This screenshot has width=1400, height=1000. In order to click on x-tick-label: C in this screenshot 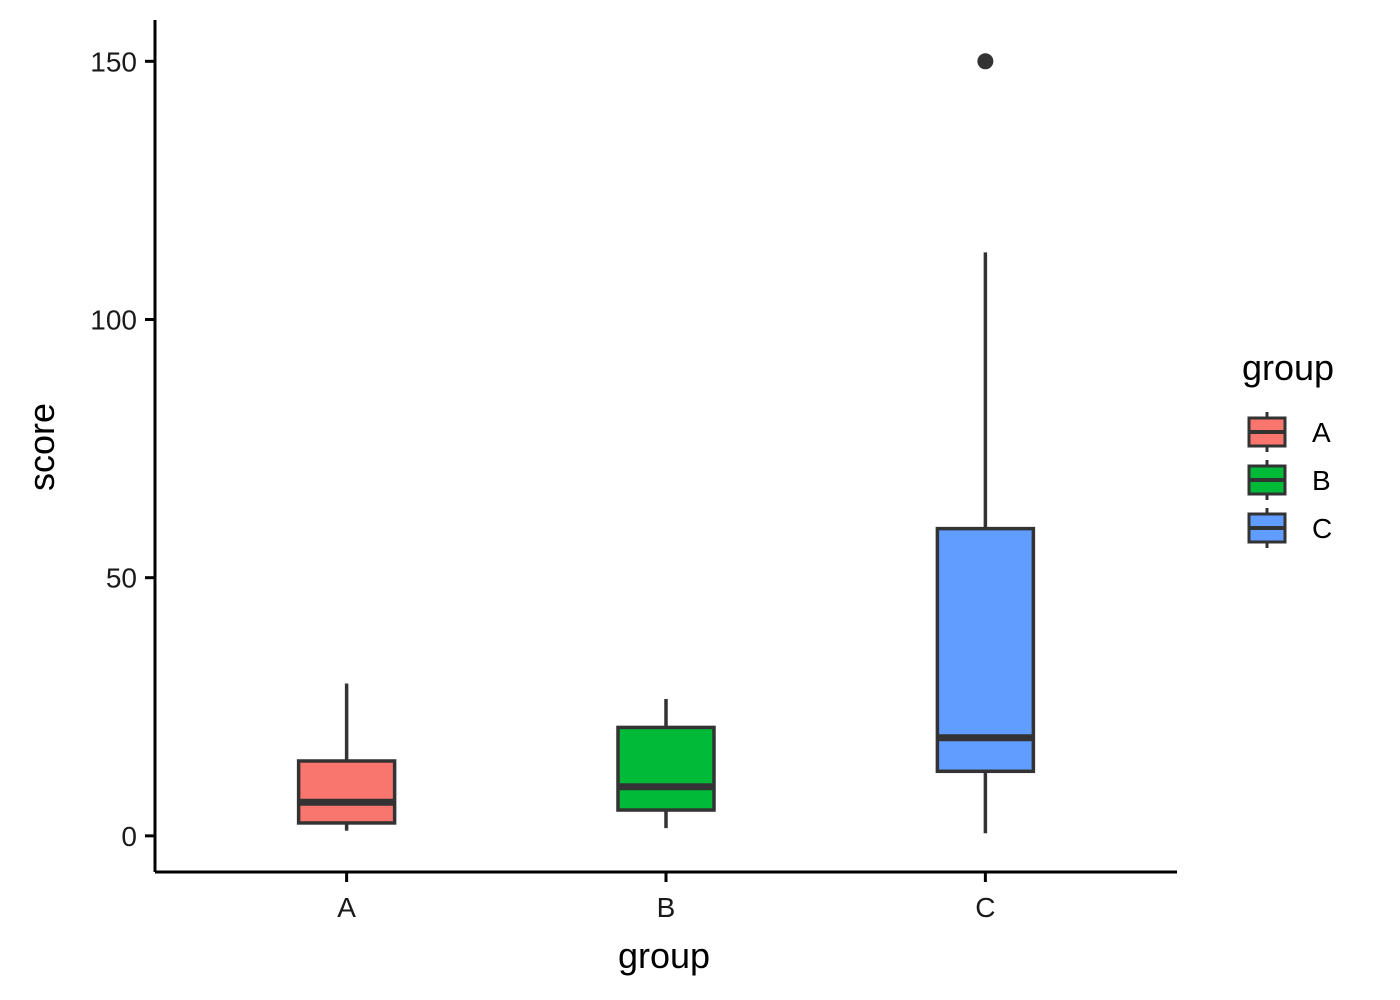, I will do `click(985, 907)`.